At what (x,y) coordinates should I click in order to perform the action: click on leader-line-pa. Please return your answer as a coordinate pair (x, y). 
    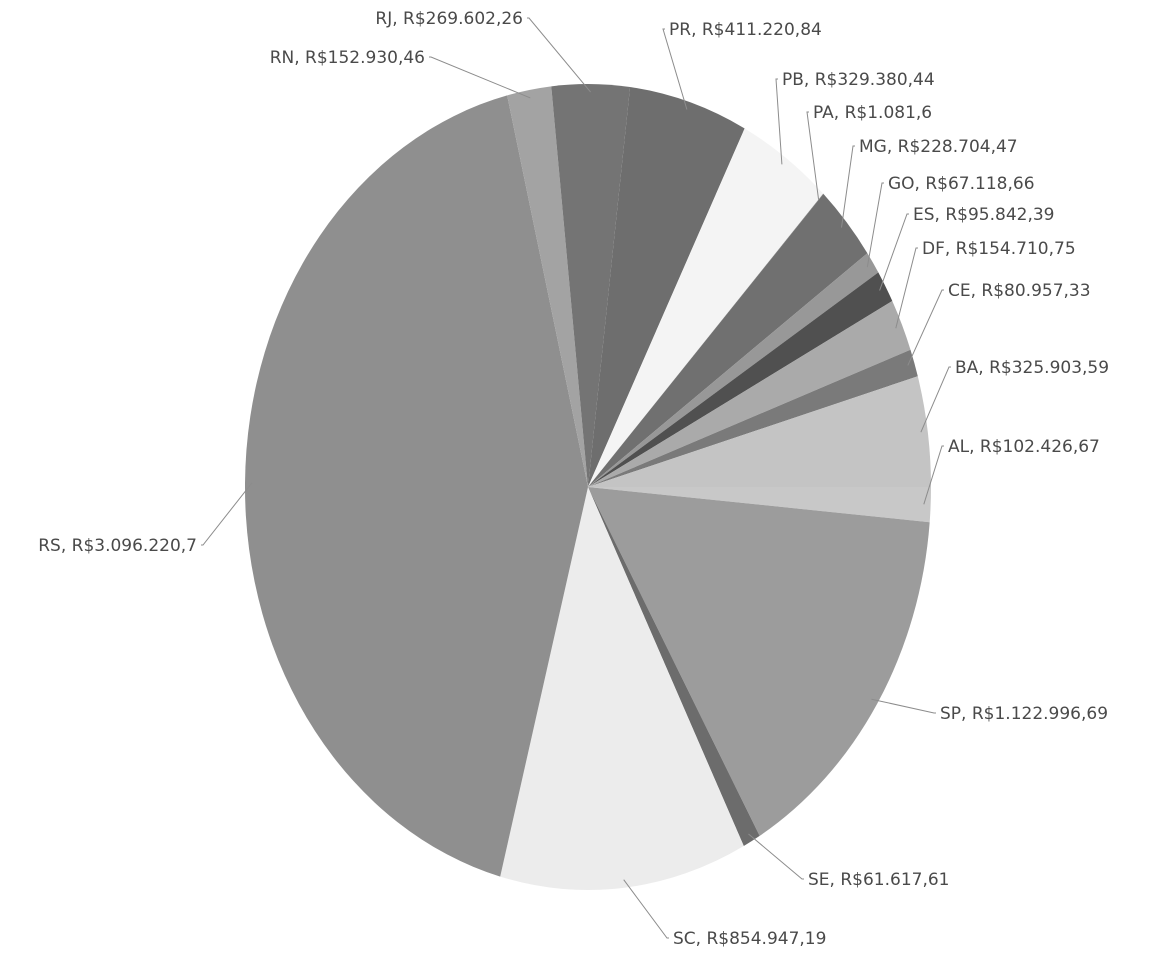
    Looking at the image, I should click on (813, 155).